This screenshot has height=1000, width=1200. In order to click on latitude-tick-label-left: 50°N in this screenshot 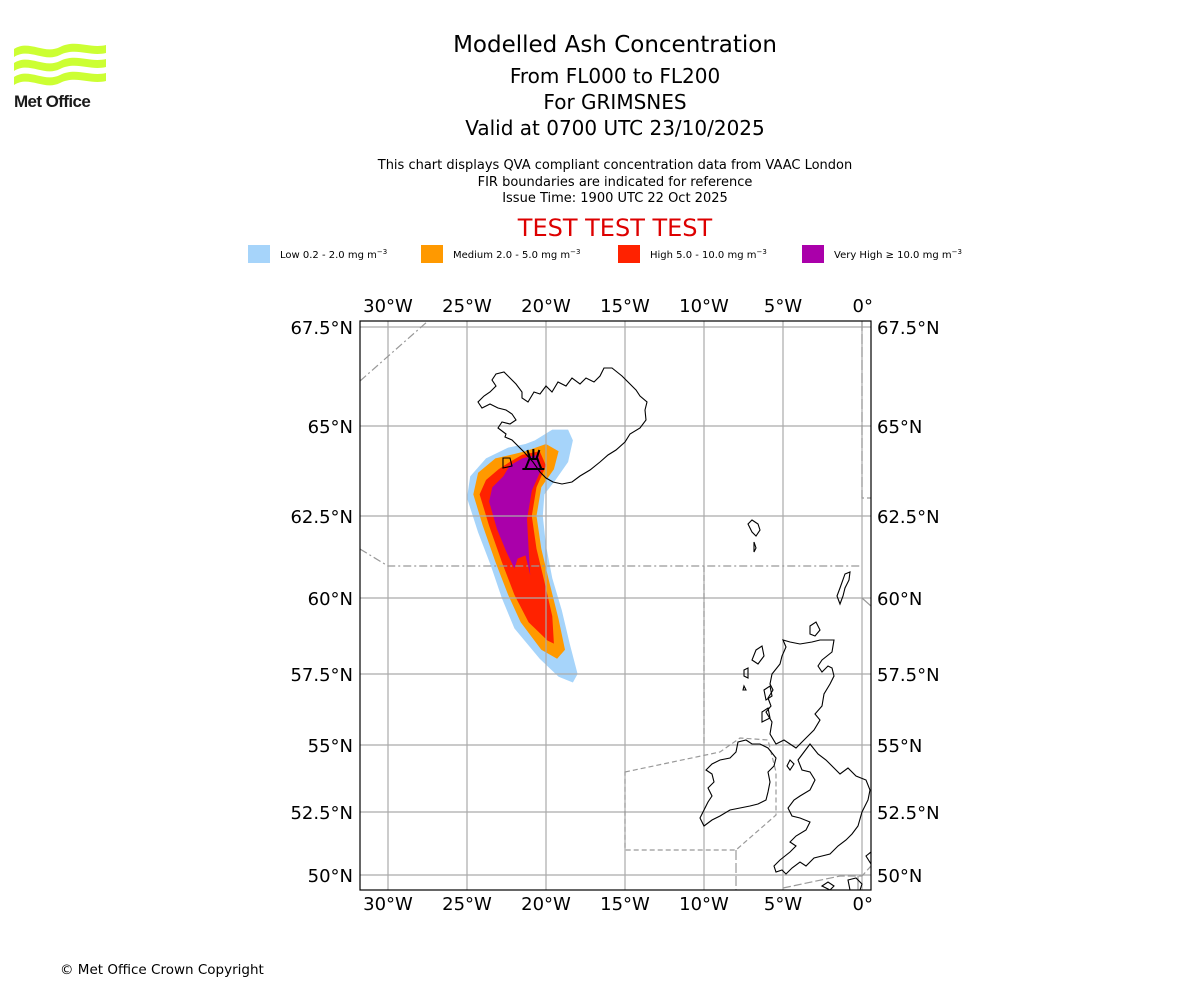, I will do `click(330, 876)`.